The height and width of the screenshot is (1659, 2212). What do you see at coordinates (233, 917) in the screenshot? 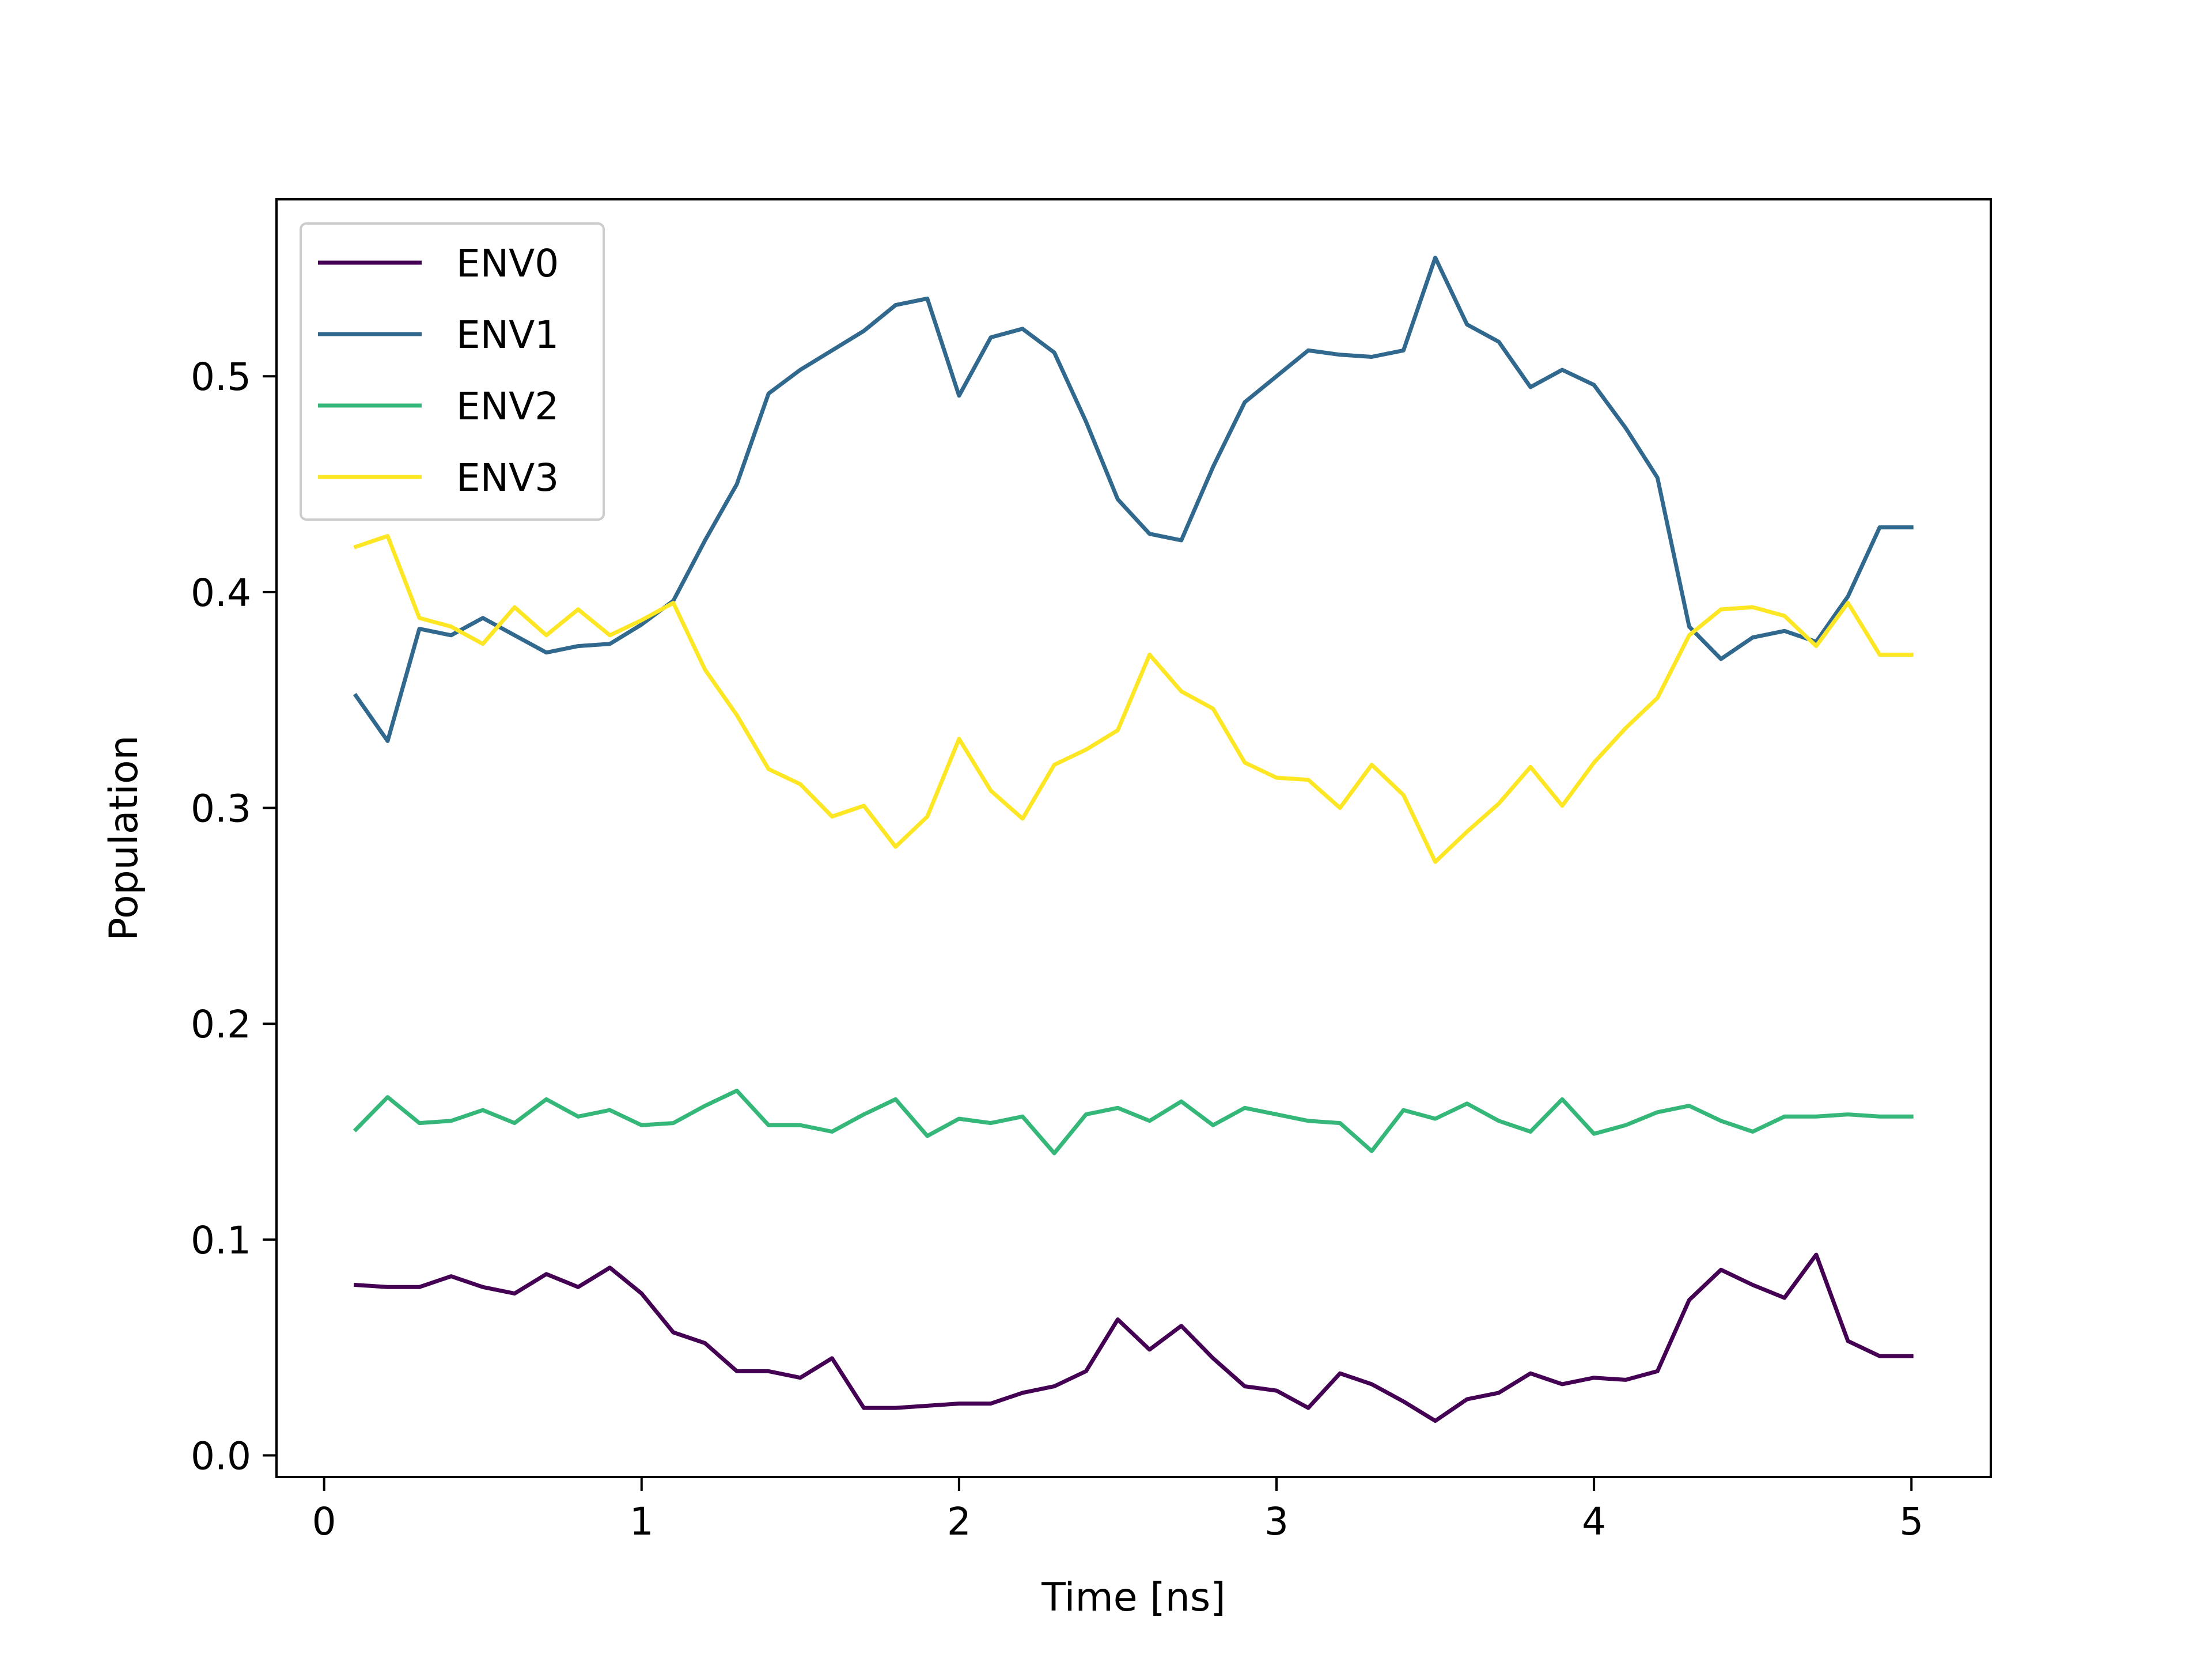
I see `y-axis: 0.0 0.1 0.2 0.3 0.4 0.5` at bounding box center [233, 917].